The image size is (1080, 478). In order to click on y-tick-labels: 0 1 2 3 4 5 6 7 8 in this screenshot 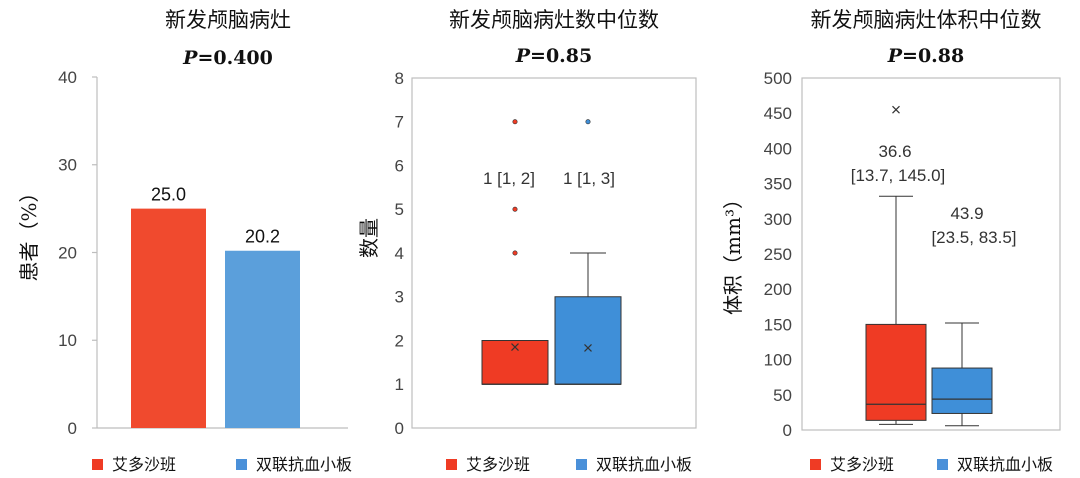, I will do `click(399, 253)`.